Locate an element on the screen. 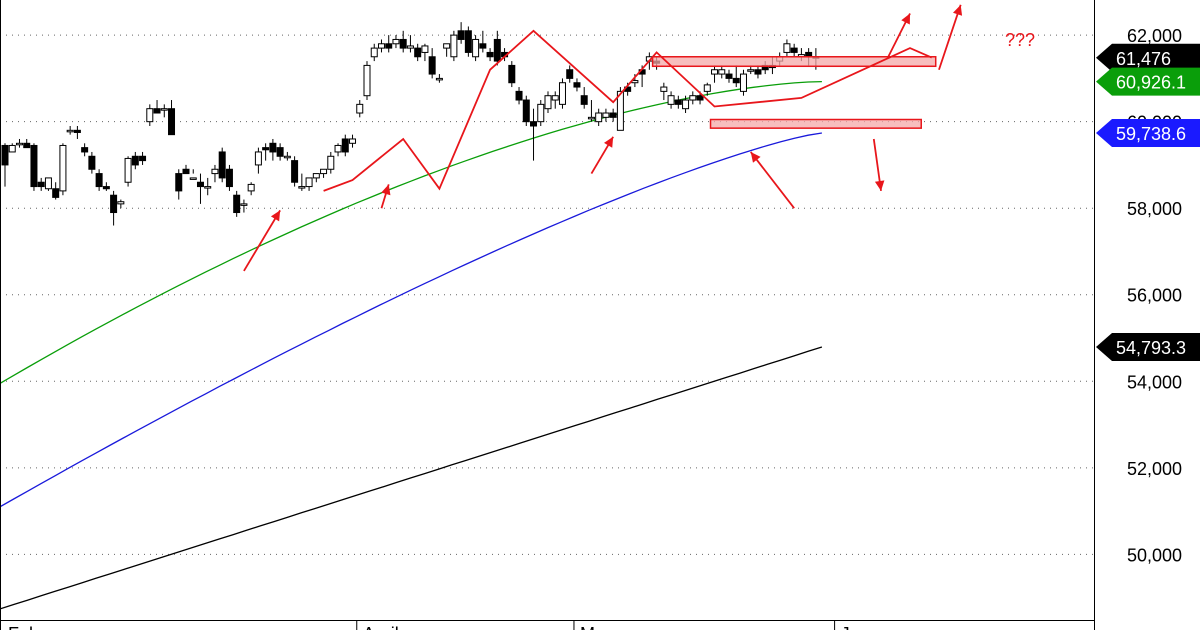 The height and width of the screenshot is (630, 1200). x-month-label: Feb is located at coordinates (23, 627).